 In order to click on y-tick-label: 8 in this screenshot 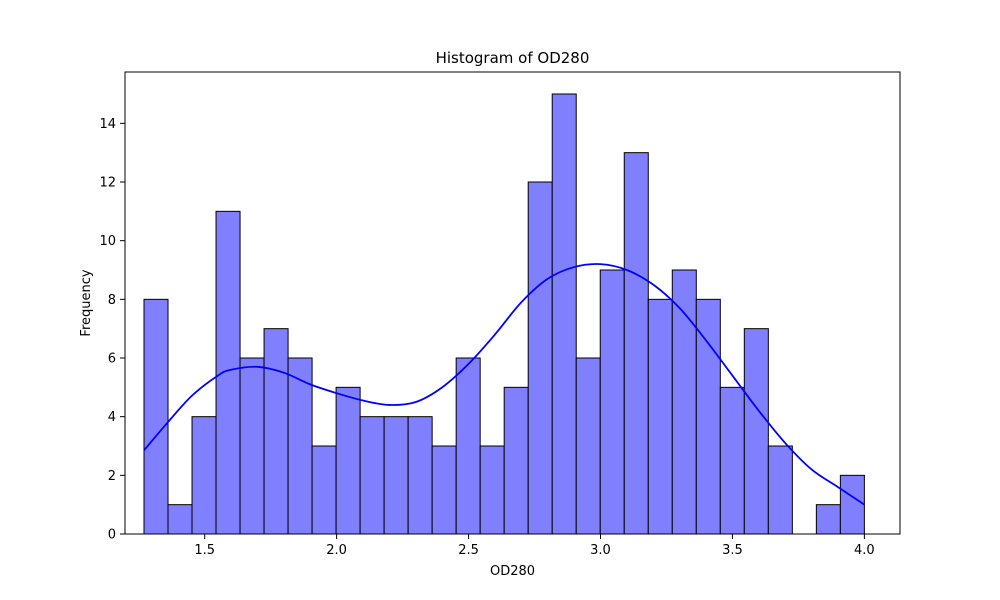, I will do `click(112, 300)`.